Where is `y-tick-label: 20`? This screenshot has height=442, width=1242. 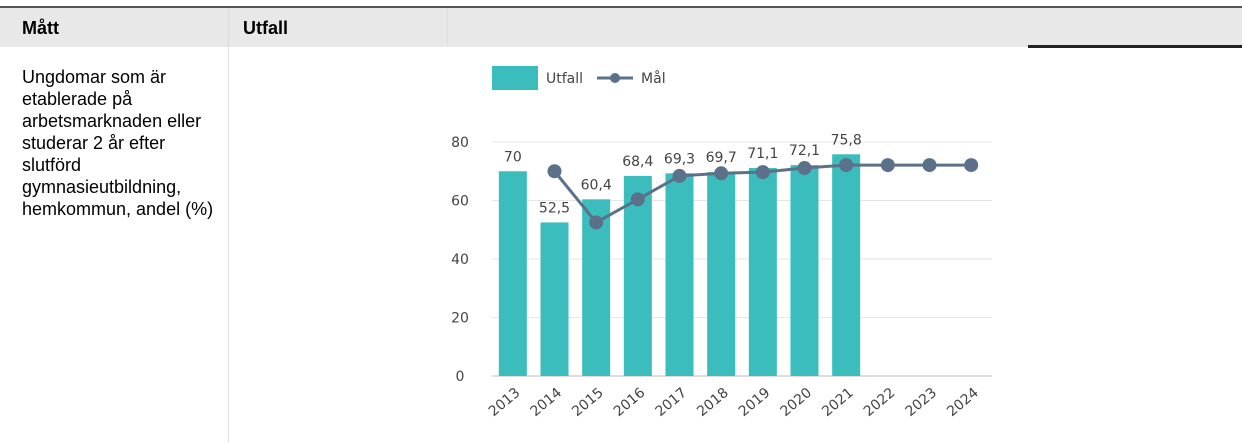
y-tick-label: 20 is located at coordinates (460, 319).